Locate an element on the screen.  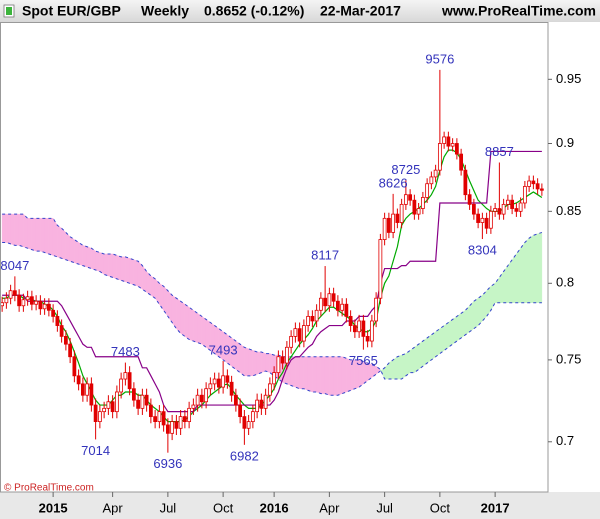
low-label: 6982 is located at coordinates (244, 455).